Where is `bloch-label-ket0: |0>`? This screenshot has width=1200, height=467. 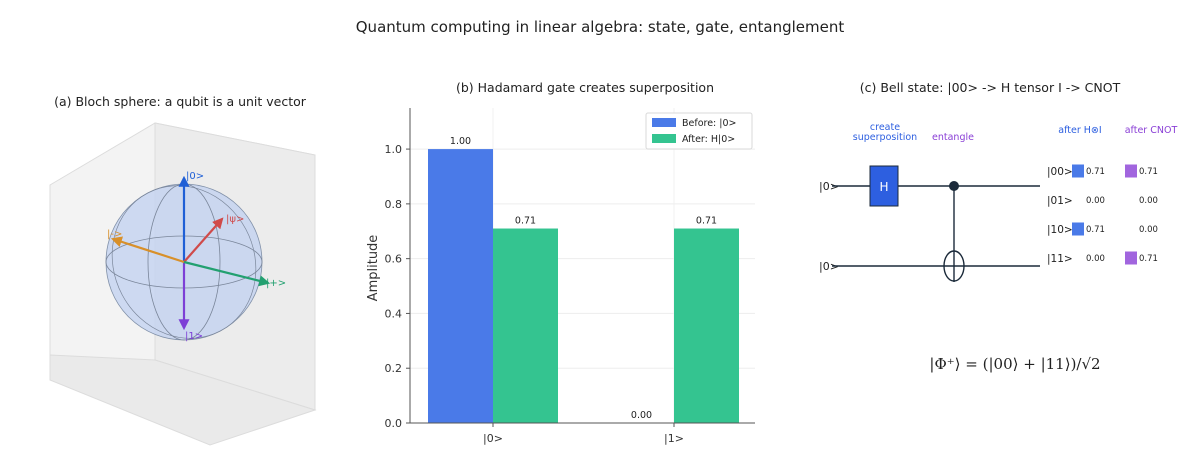
bloch-label-ket0: |0> is located at coordinates (195, 176).